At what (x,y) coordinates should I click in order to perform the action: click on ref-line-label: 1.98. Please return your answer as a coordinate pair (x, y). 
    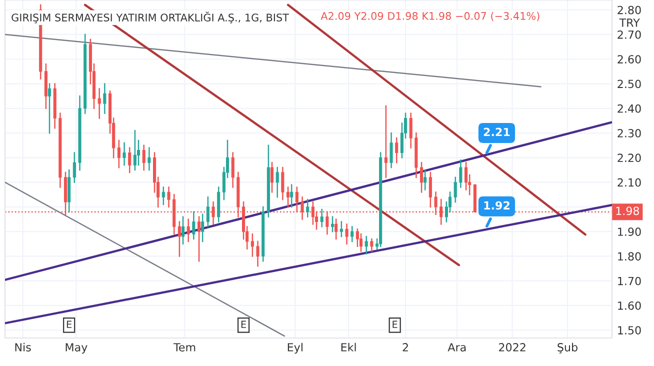
    Looking at the image, I should click on (628, 211).